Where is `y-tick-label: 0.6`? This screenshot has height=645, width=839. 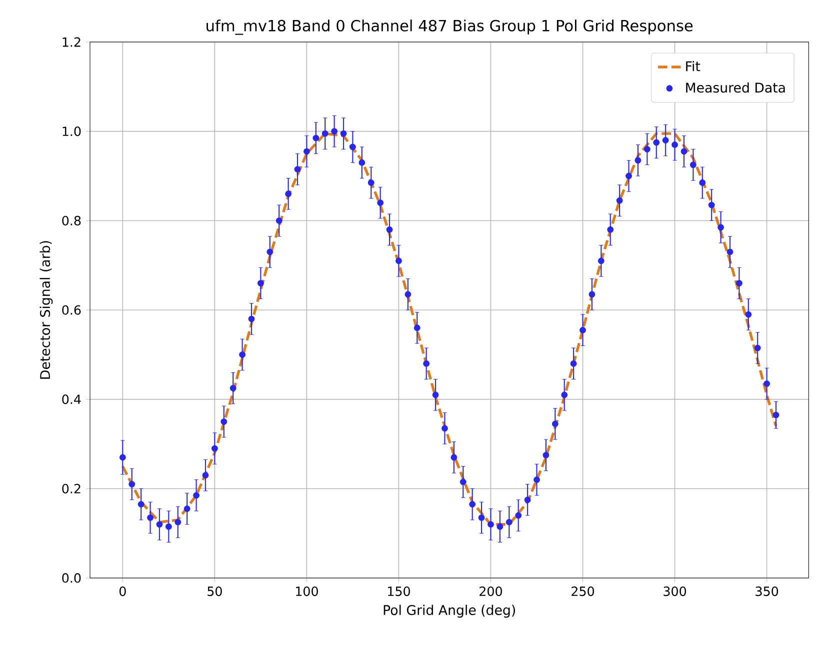
y-tick-label: 0.6 is located at coordinates (71, 310).